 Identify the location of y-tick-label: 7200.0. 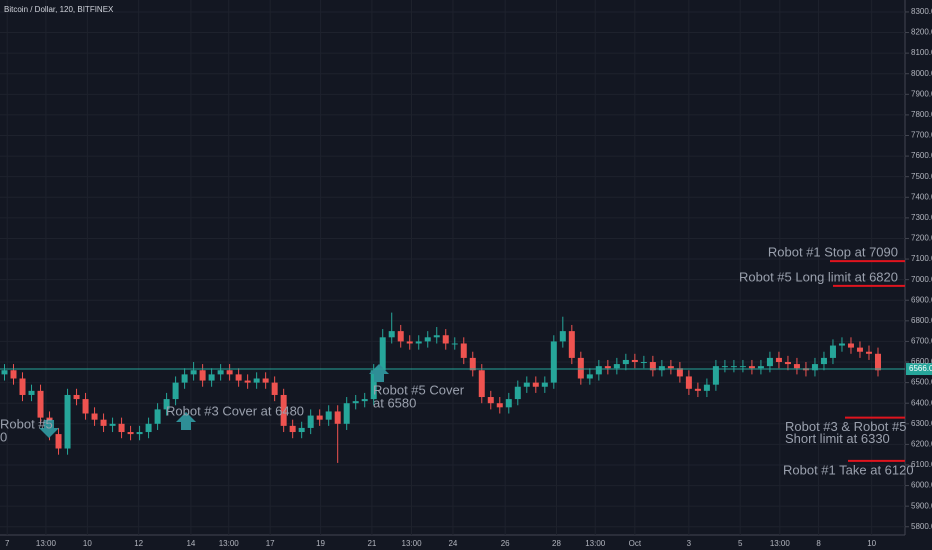
(921, 238).